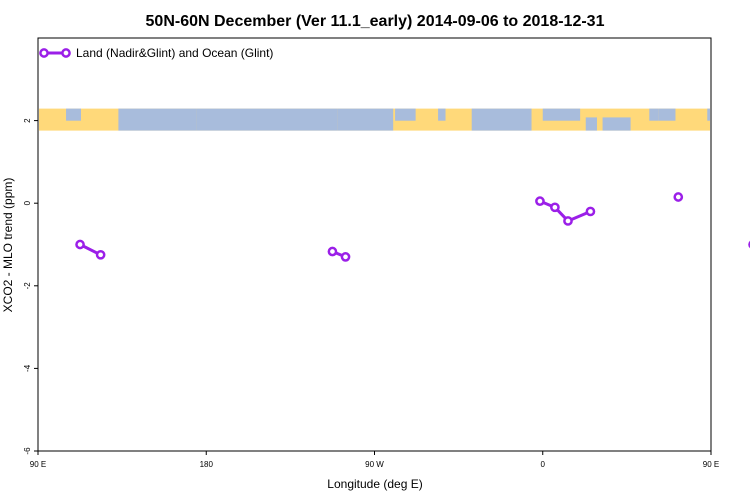 This screenshot has height=500, width=750. I want to click on x-tick-label: 0, so click(543, 464).